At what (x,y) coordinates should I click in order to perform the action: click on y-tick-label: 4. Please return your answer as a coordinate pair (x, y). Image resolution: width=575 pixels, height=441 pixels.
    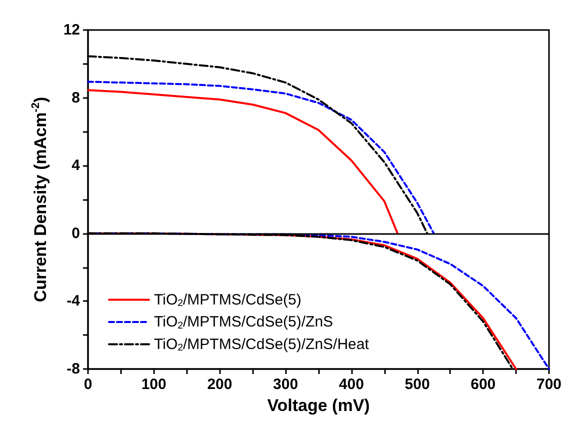
    Looking at the image, I should click on (76, 165).